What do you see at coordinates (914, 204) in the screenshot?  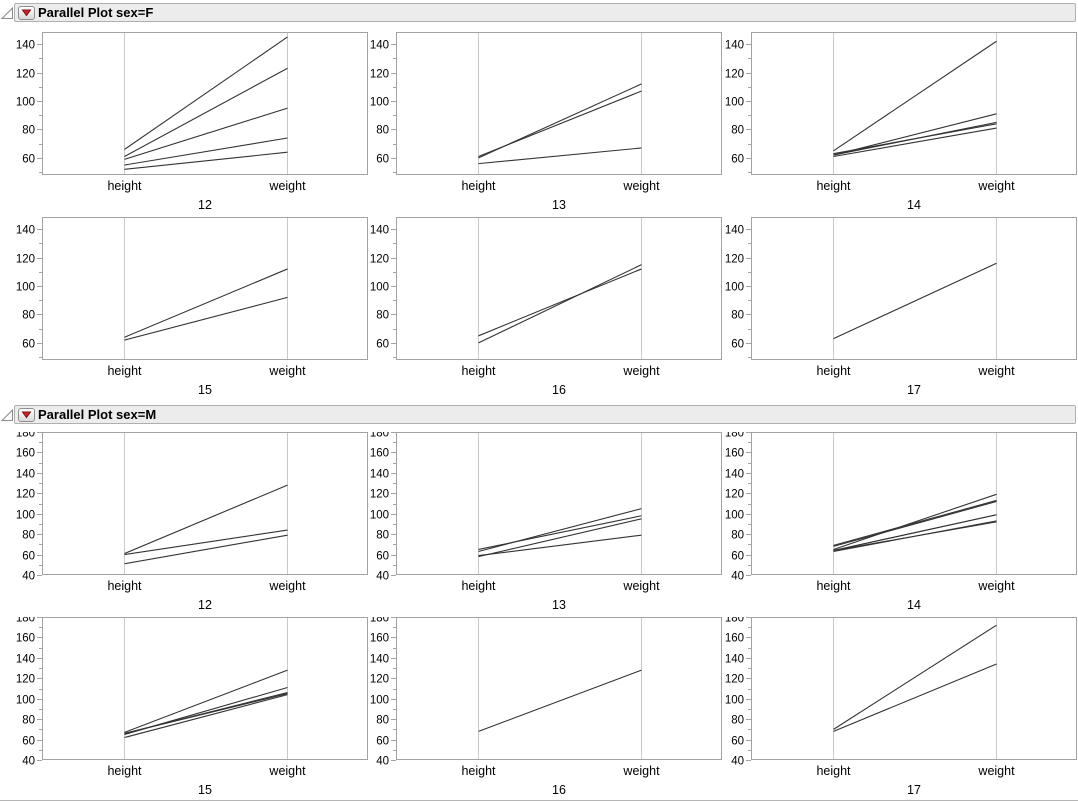 I see `panel-group-label: 14` at bounding box center [914, 204].